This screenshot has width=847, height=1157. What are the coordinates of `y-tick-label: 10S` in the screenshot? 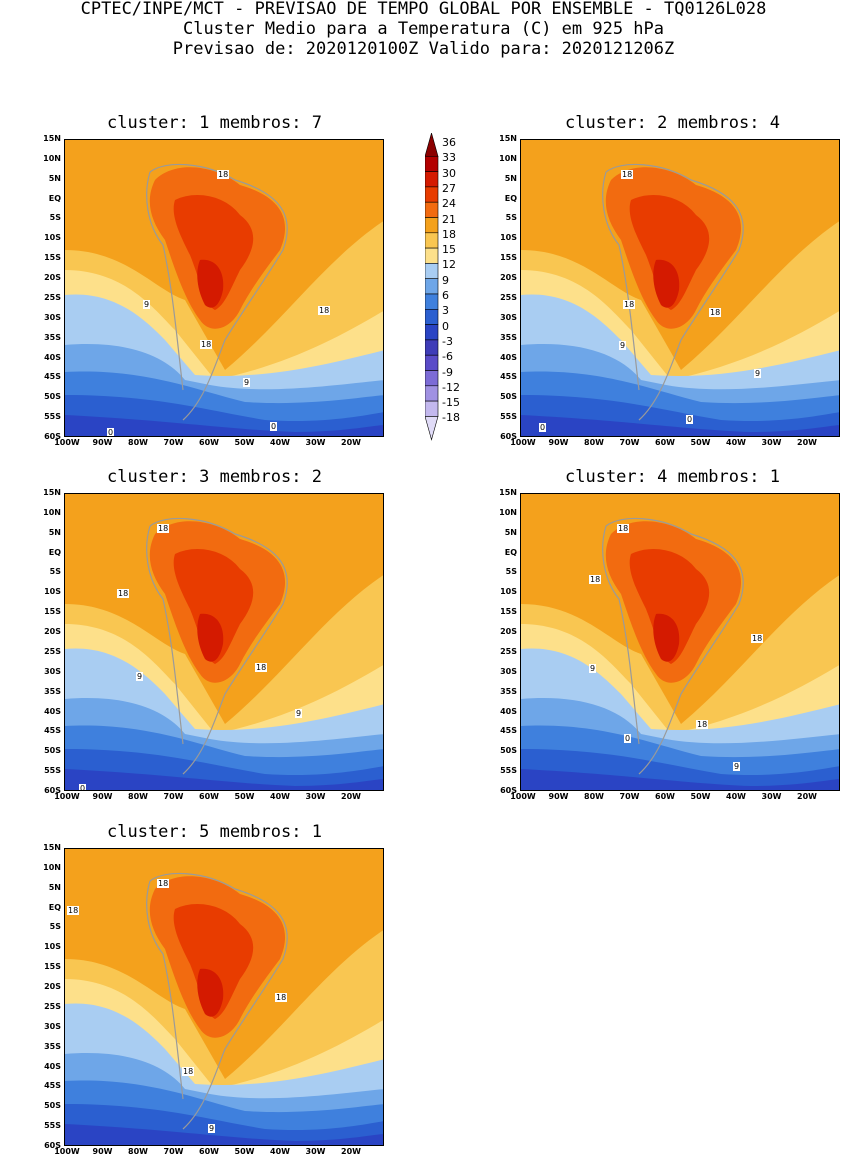 It's located at (508, 238).